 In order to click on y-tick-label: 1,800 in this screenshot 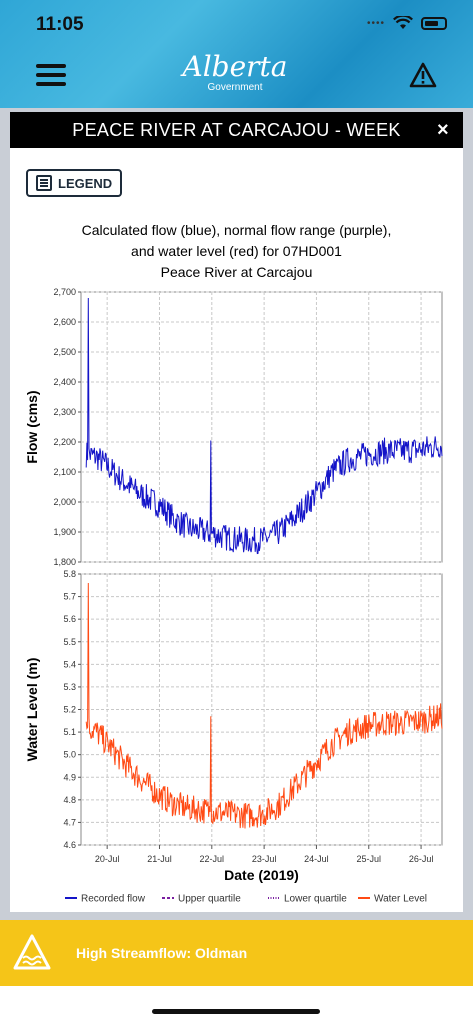, I will do `click(64, 562)`.